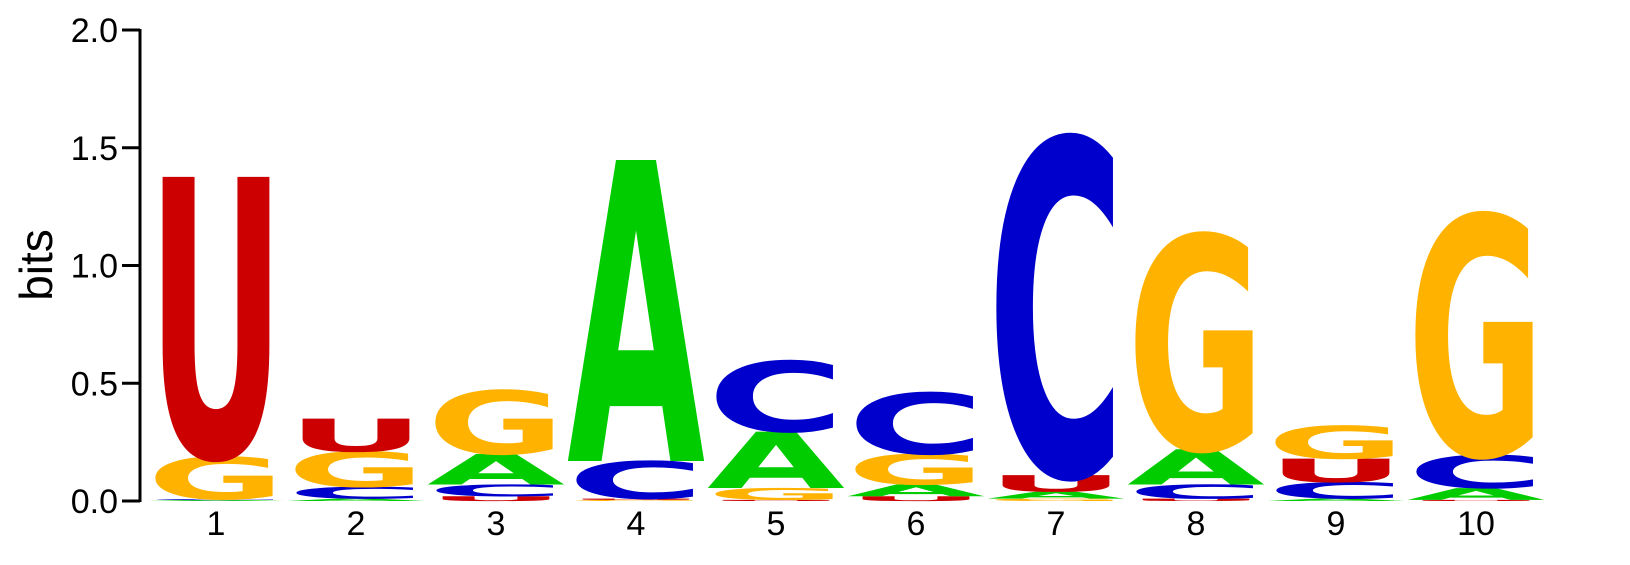  I want to click on letter-U-pos-5: U, so click(776, 501).